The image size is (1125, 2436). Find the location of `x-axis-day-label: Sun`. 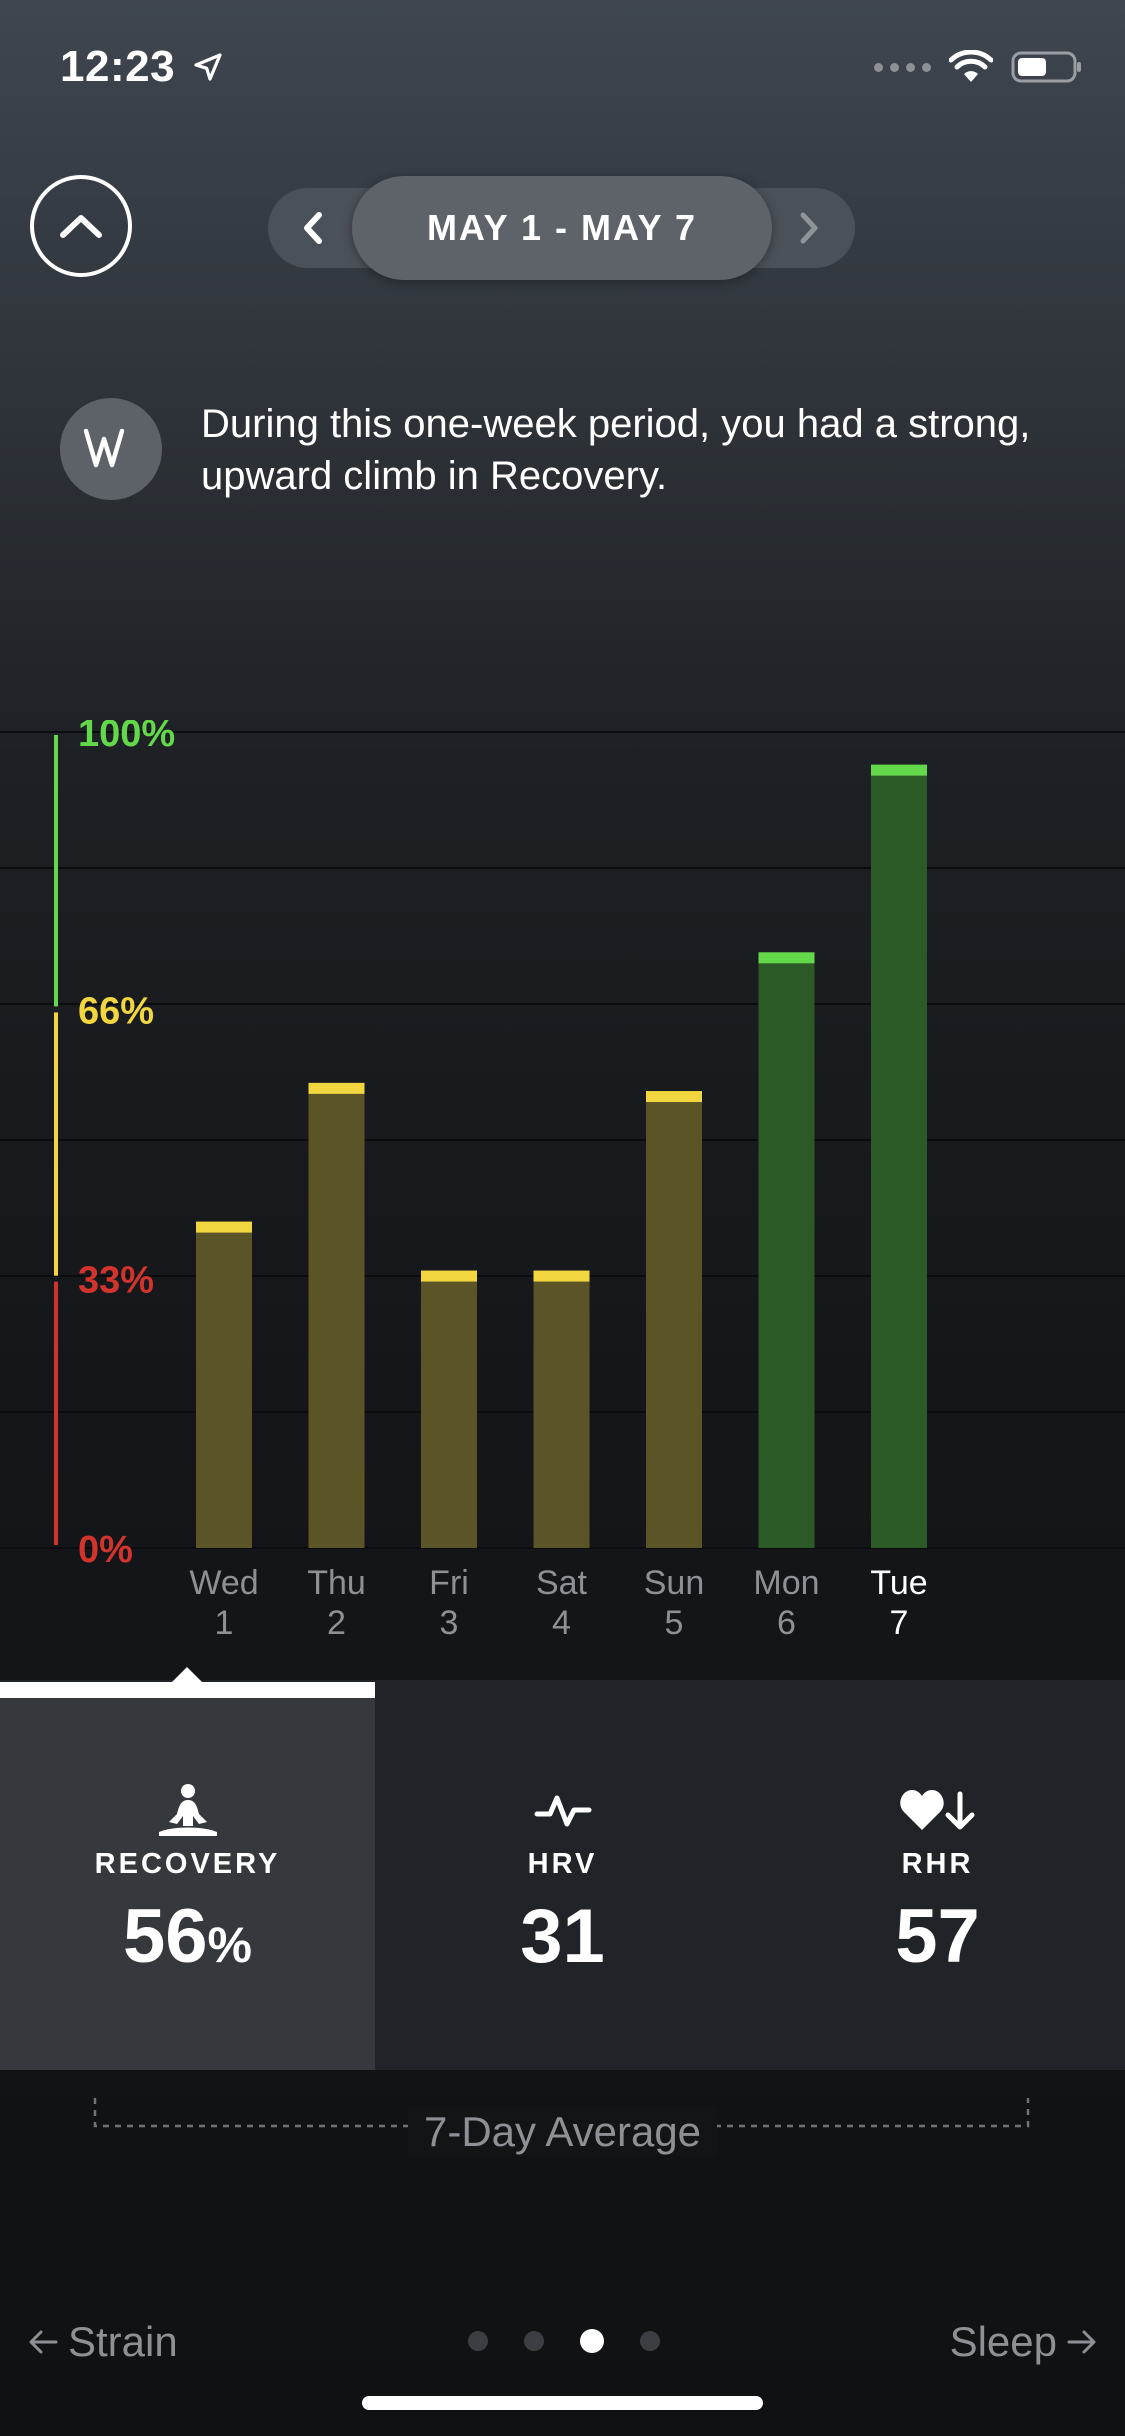

x-axis-day-label: Sun is located at coordinates (674, 1583).